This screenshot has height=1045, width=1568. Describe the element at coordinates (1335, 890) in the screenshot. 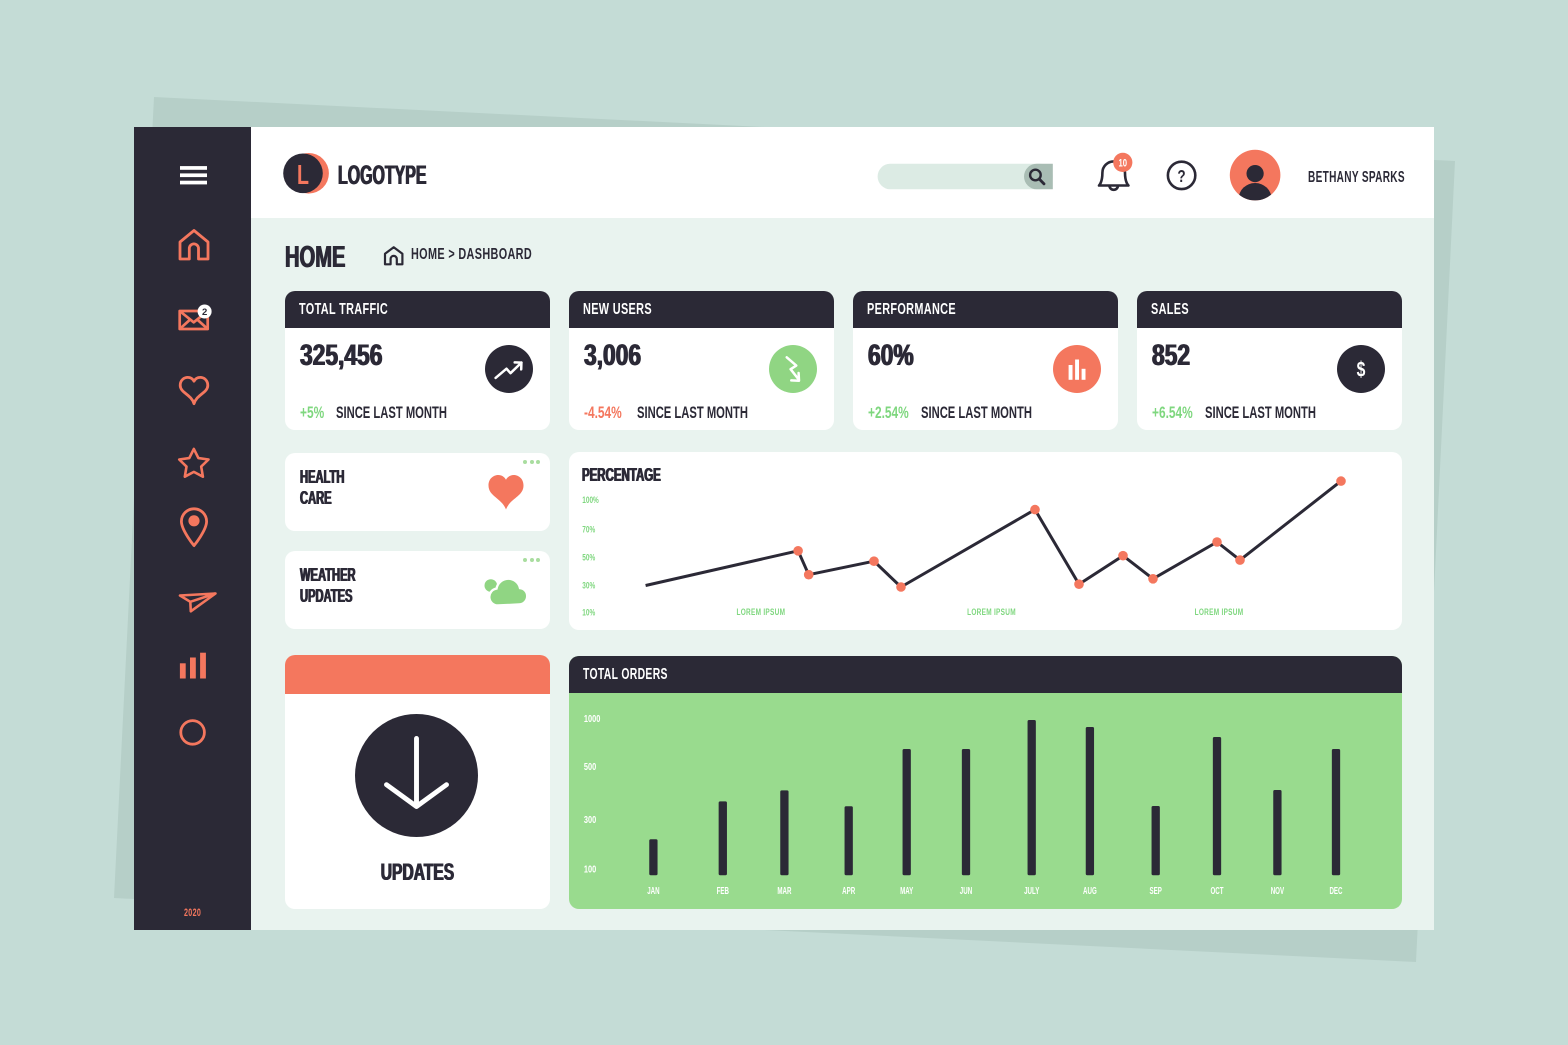

I see `svg-text: DEC` at that location.